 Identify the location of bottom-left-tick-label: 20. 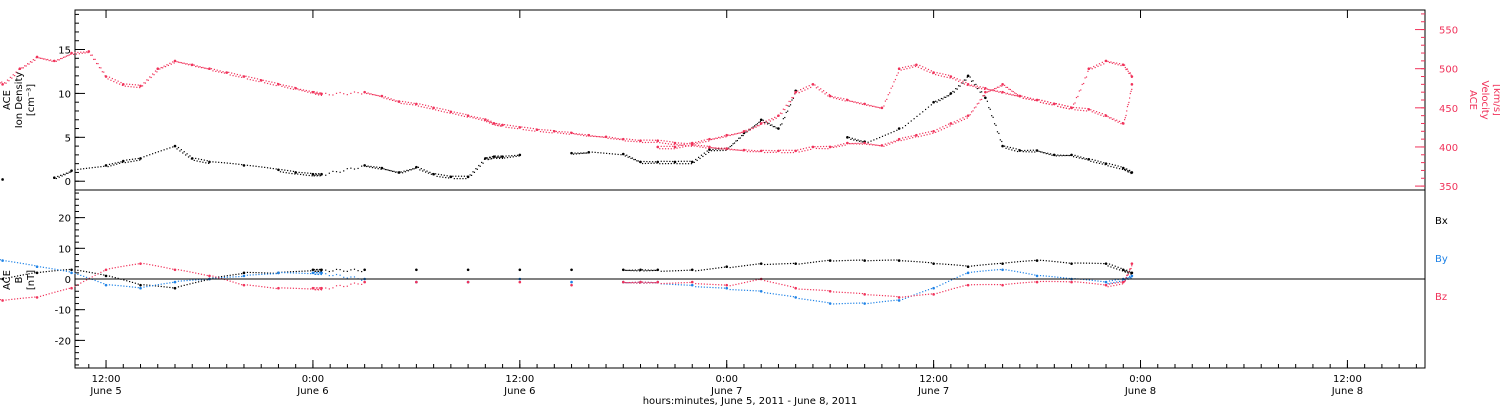
(64, 219).